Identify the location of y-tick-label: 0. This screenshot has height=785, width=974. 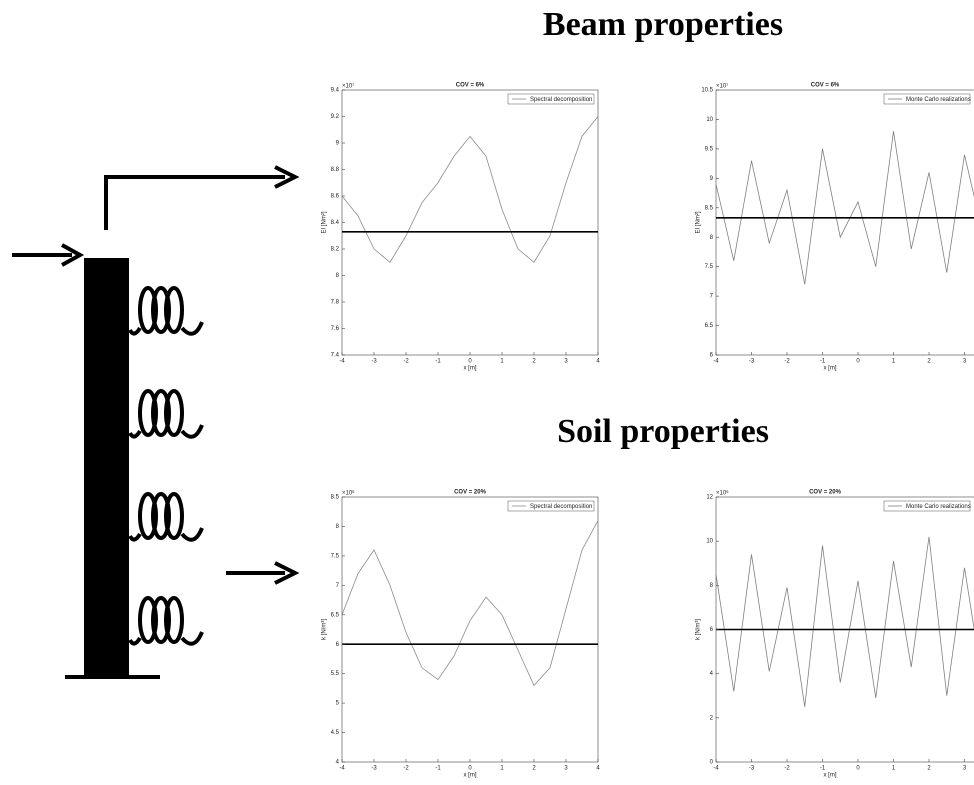
(712, 763).